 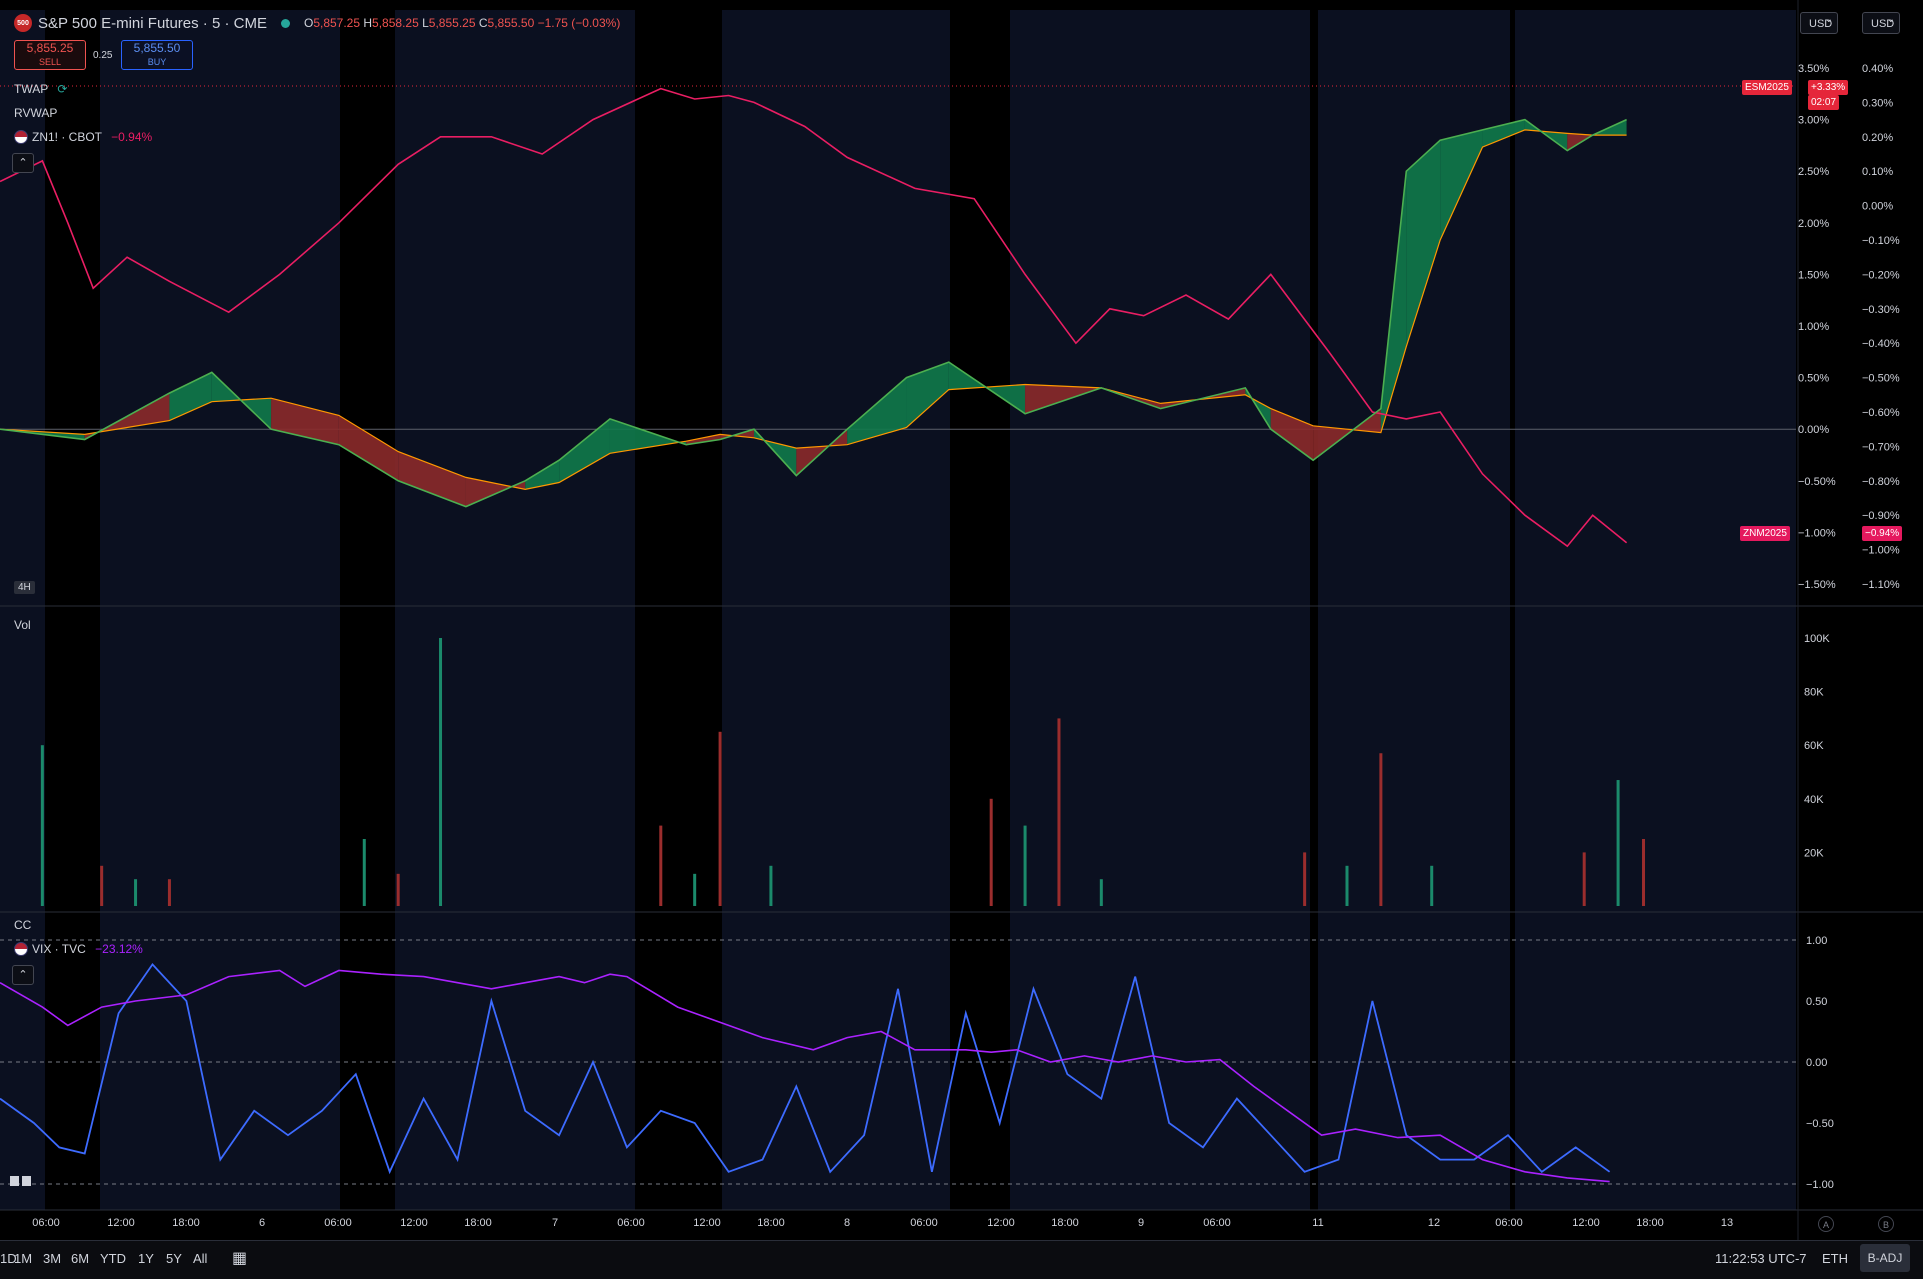 What do you see at coordinates (23, 975) in the screenshot?
I see `collapse-cc-legend-button: ⌃` at bounding box center [23, 975].